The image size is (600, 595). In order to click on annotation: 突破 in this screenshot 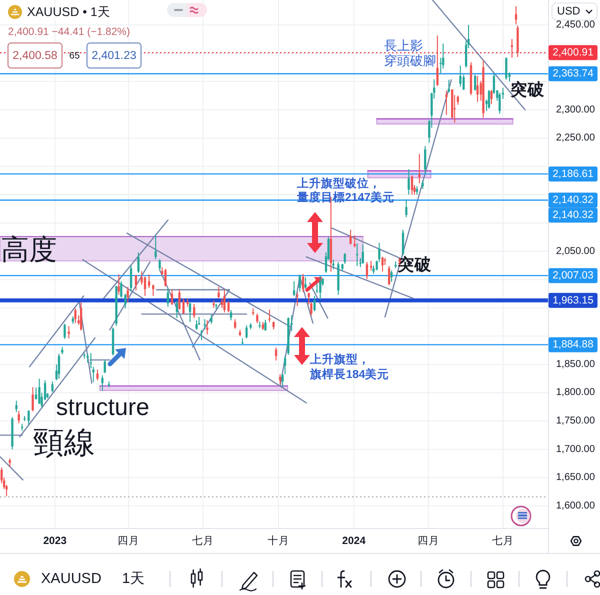, I will do `click(527, 89)`.